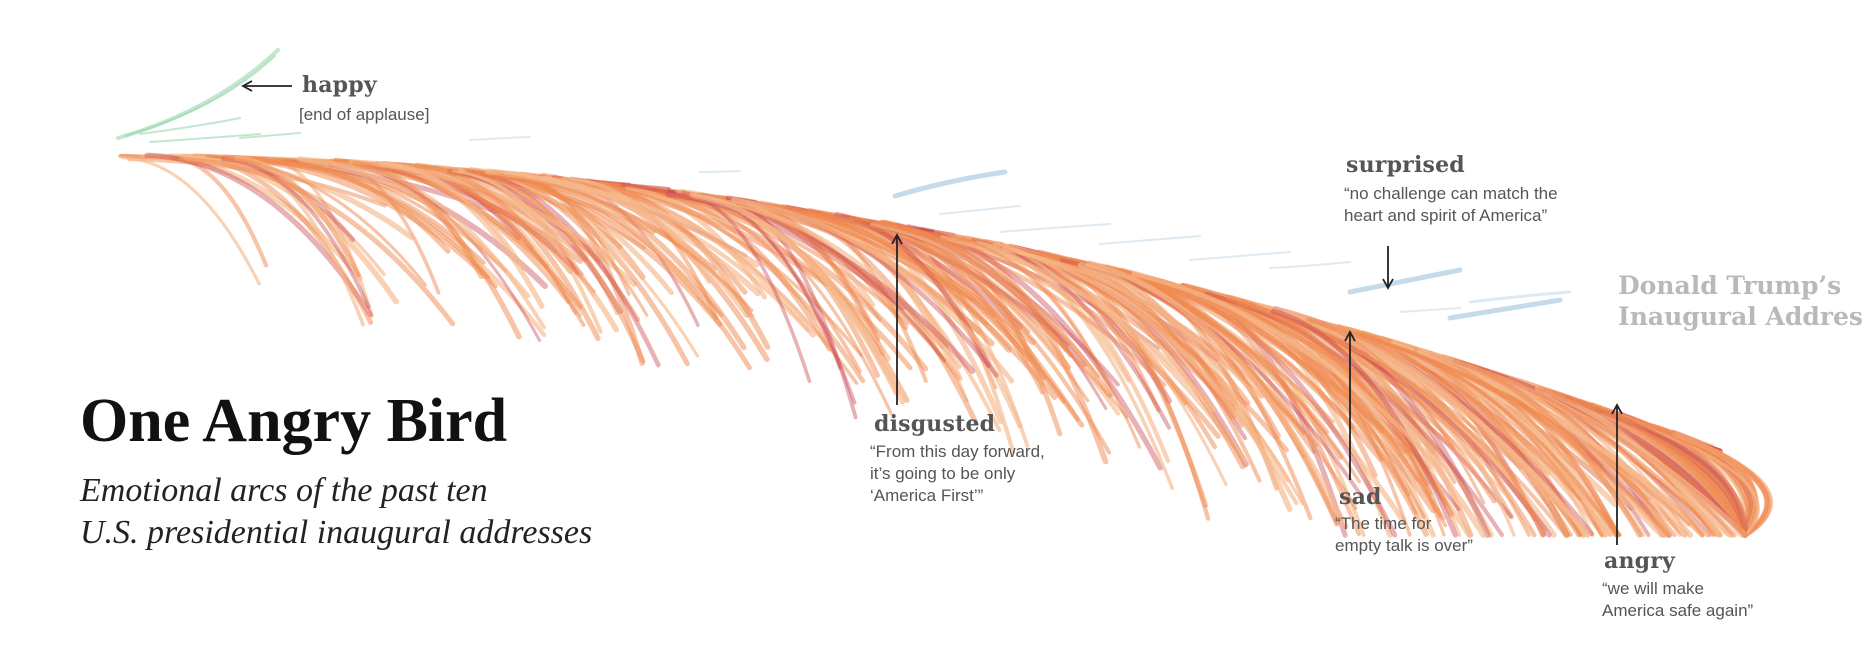 This screenshot has width=1864, height=658. What do you see at coordinates (927, 495) in the screenshot?
I see `disgusted-quote-line: ‘America First’”` at bounding box center [927, 495].